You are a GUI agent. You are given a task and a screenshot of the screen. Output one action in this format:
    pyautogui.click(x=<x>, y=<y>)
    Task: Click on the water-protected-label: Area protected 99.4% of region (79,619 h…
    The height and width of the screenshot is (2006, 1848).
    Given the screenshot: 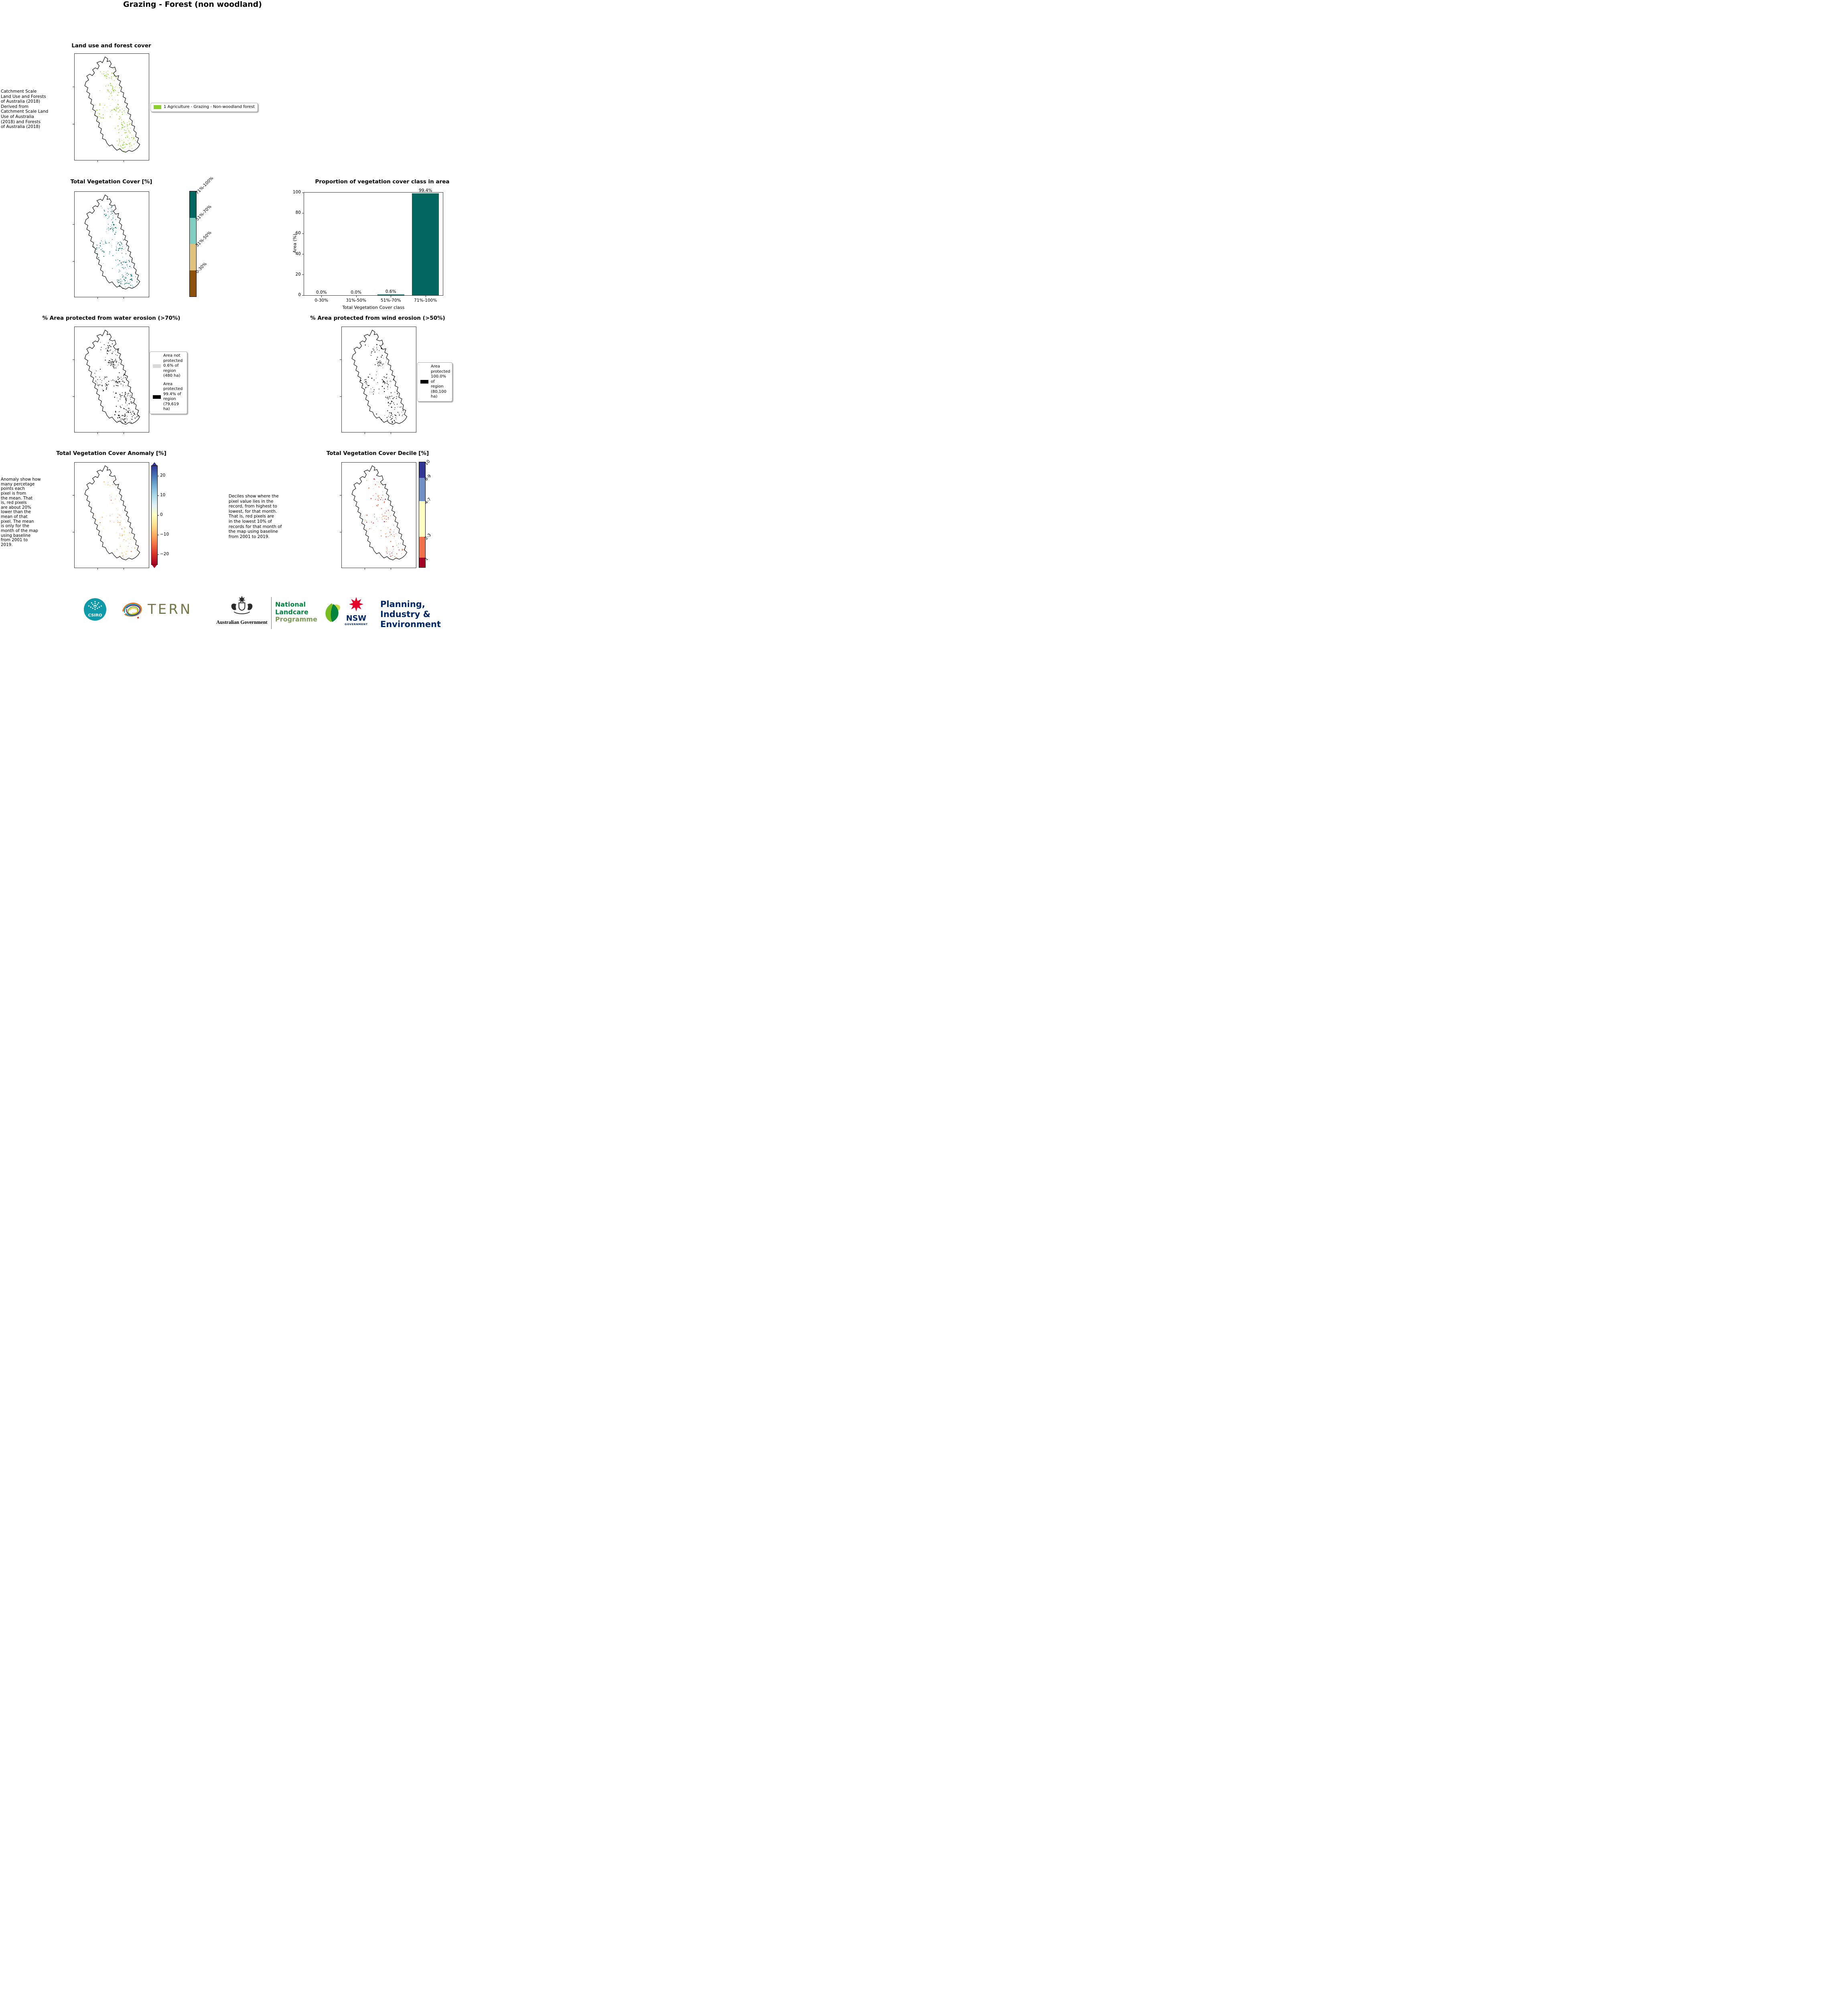 What is the action you would take?
    pyautogui.click(x=173, y=397)
    